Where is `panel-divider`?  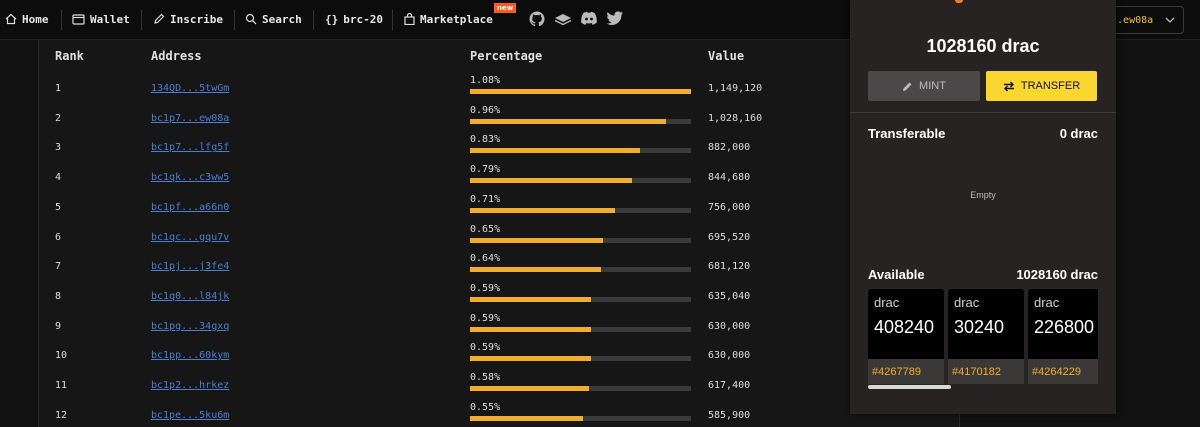
panel-divider is located at coordinates (983, 112).